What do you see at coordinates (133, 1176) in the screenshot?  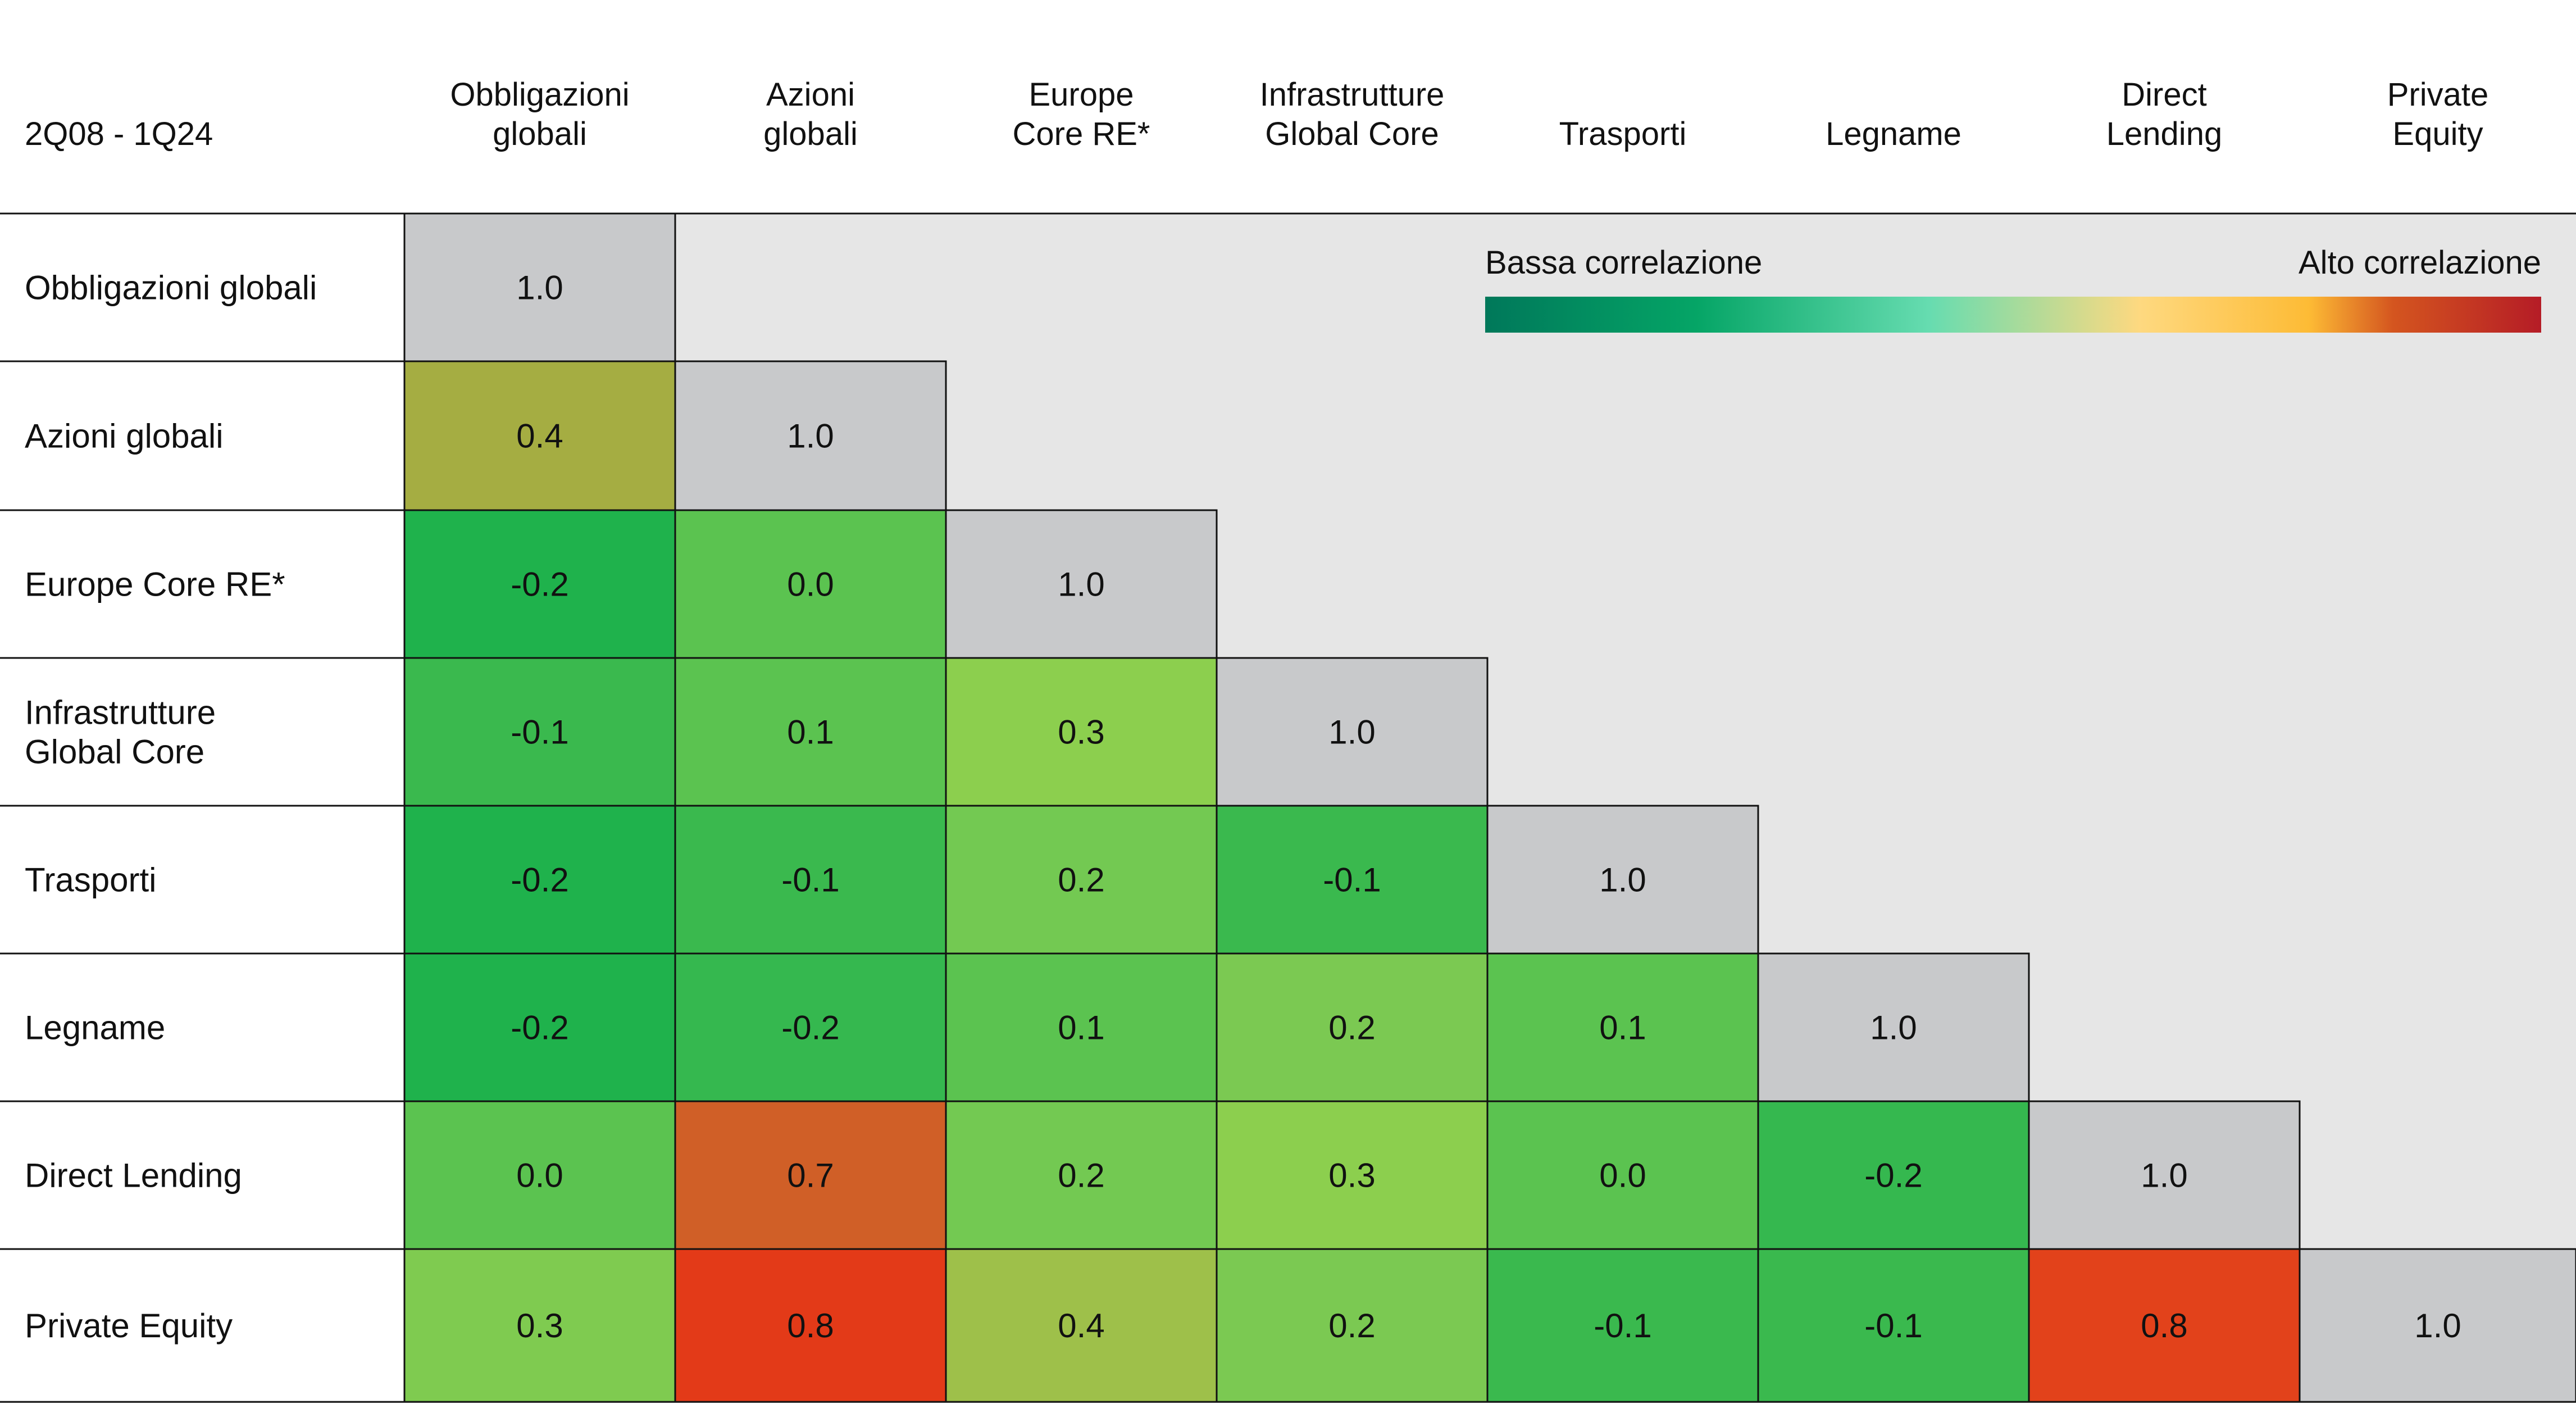 I see `row-label: Direct Lending` at bounding box center [133, 1176].